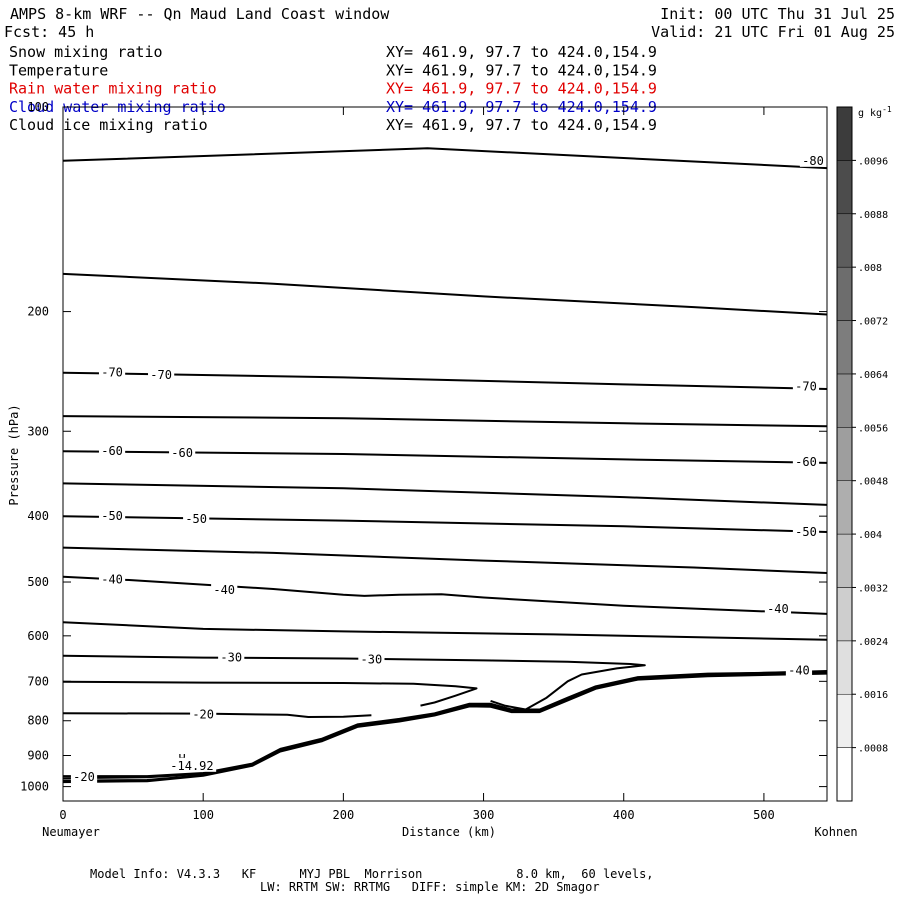 The image size is (900, 900). I want to click on colorbar-level-label: .0072, so click(873, 322).